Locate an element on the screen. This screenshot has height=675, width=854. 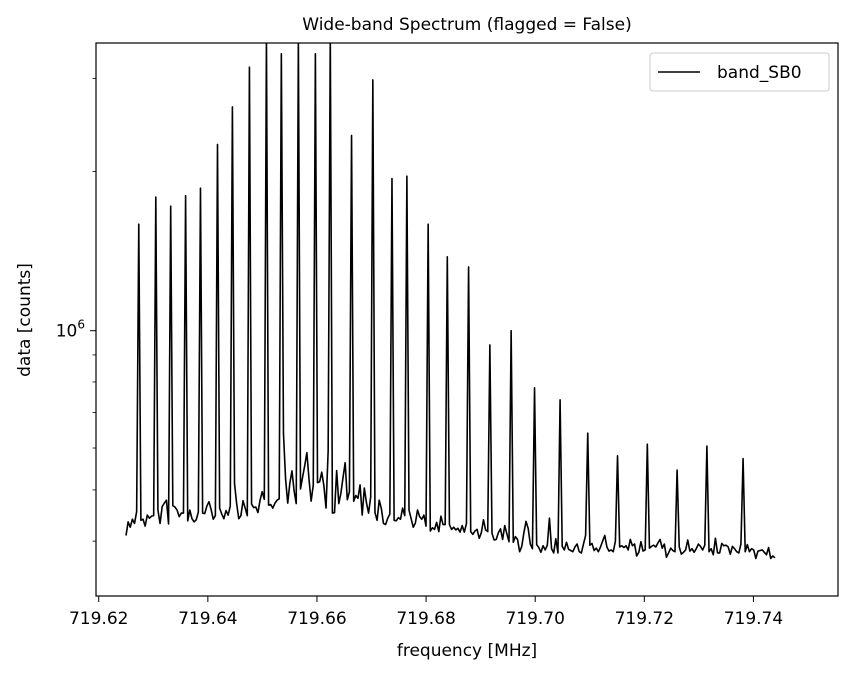
y-tick-label: 106 is located at coordinates (70, 330).